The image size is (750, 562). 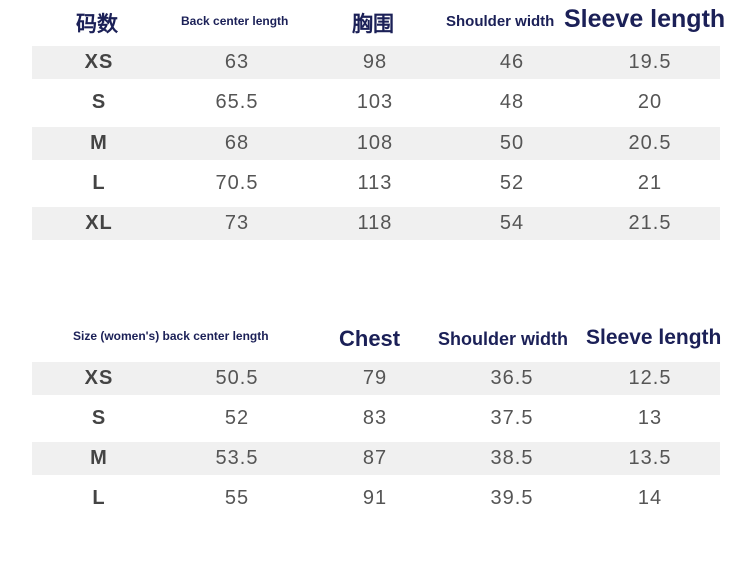 I want to click on chest-cell: 113, so click(x=375, y=183).